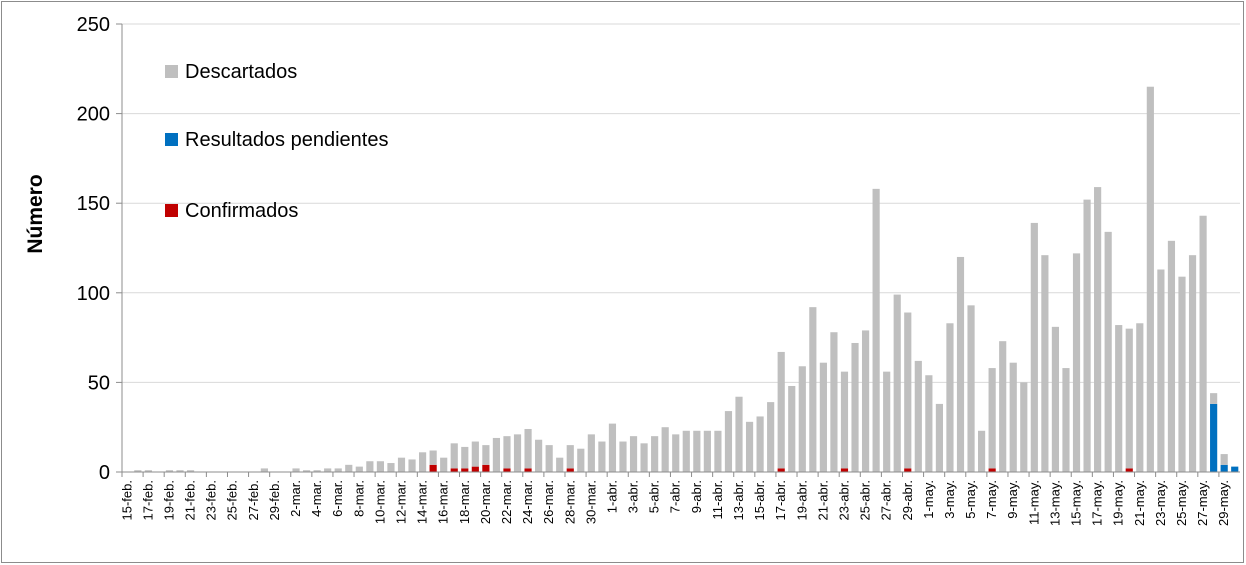  What do you see at coordinates (147, 500) in the screenshot?
I see `x-tick-label: 17-feb.` at bounding box center [147, 500].